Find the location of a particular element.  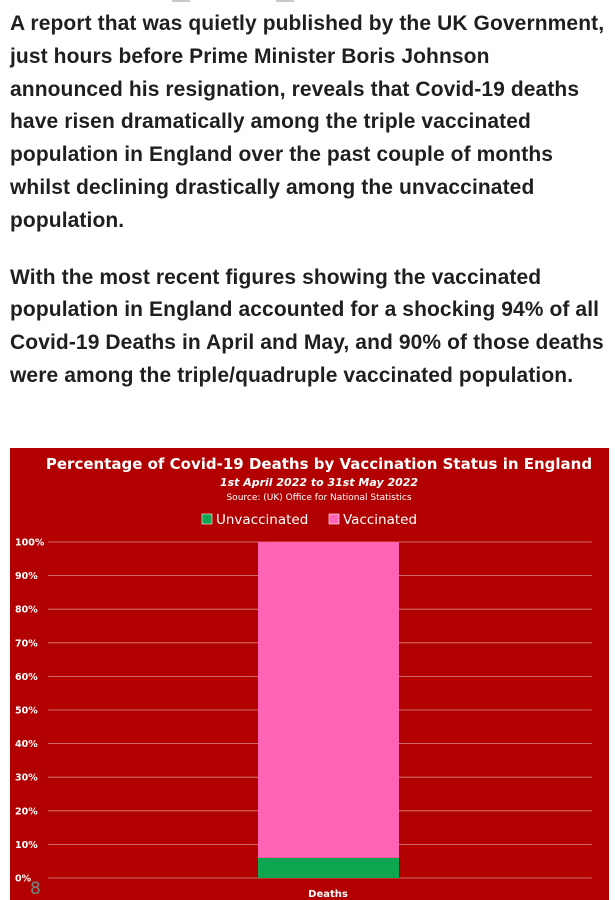

legend-swatch-unvaccinated is located at coordinates (207, 519).